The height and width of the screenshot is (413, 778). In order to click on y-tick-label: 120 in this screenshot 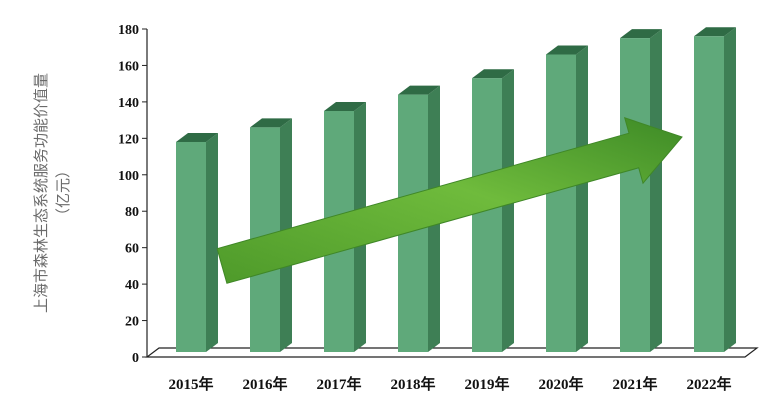, I will do `click(128, 139)`.